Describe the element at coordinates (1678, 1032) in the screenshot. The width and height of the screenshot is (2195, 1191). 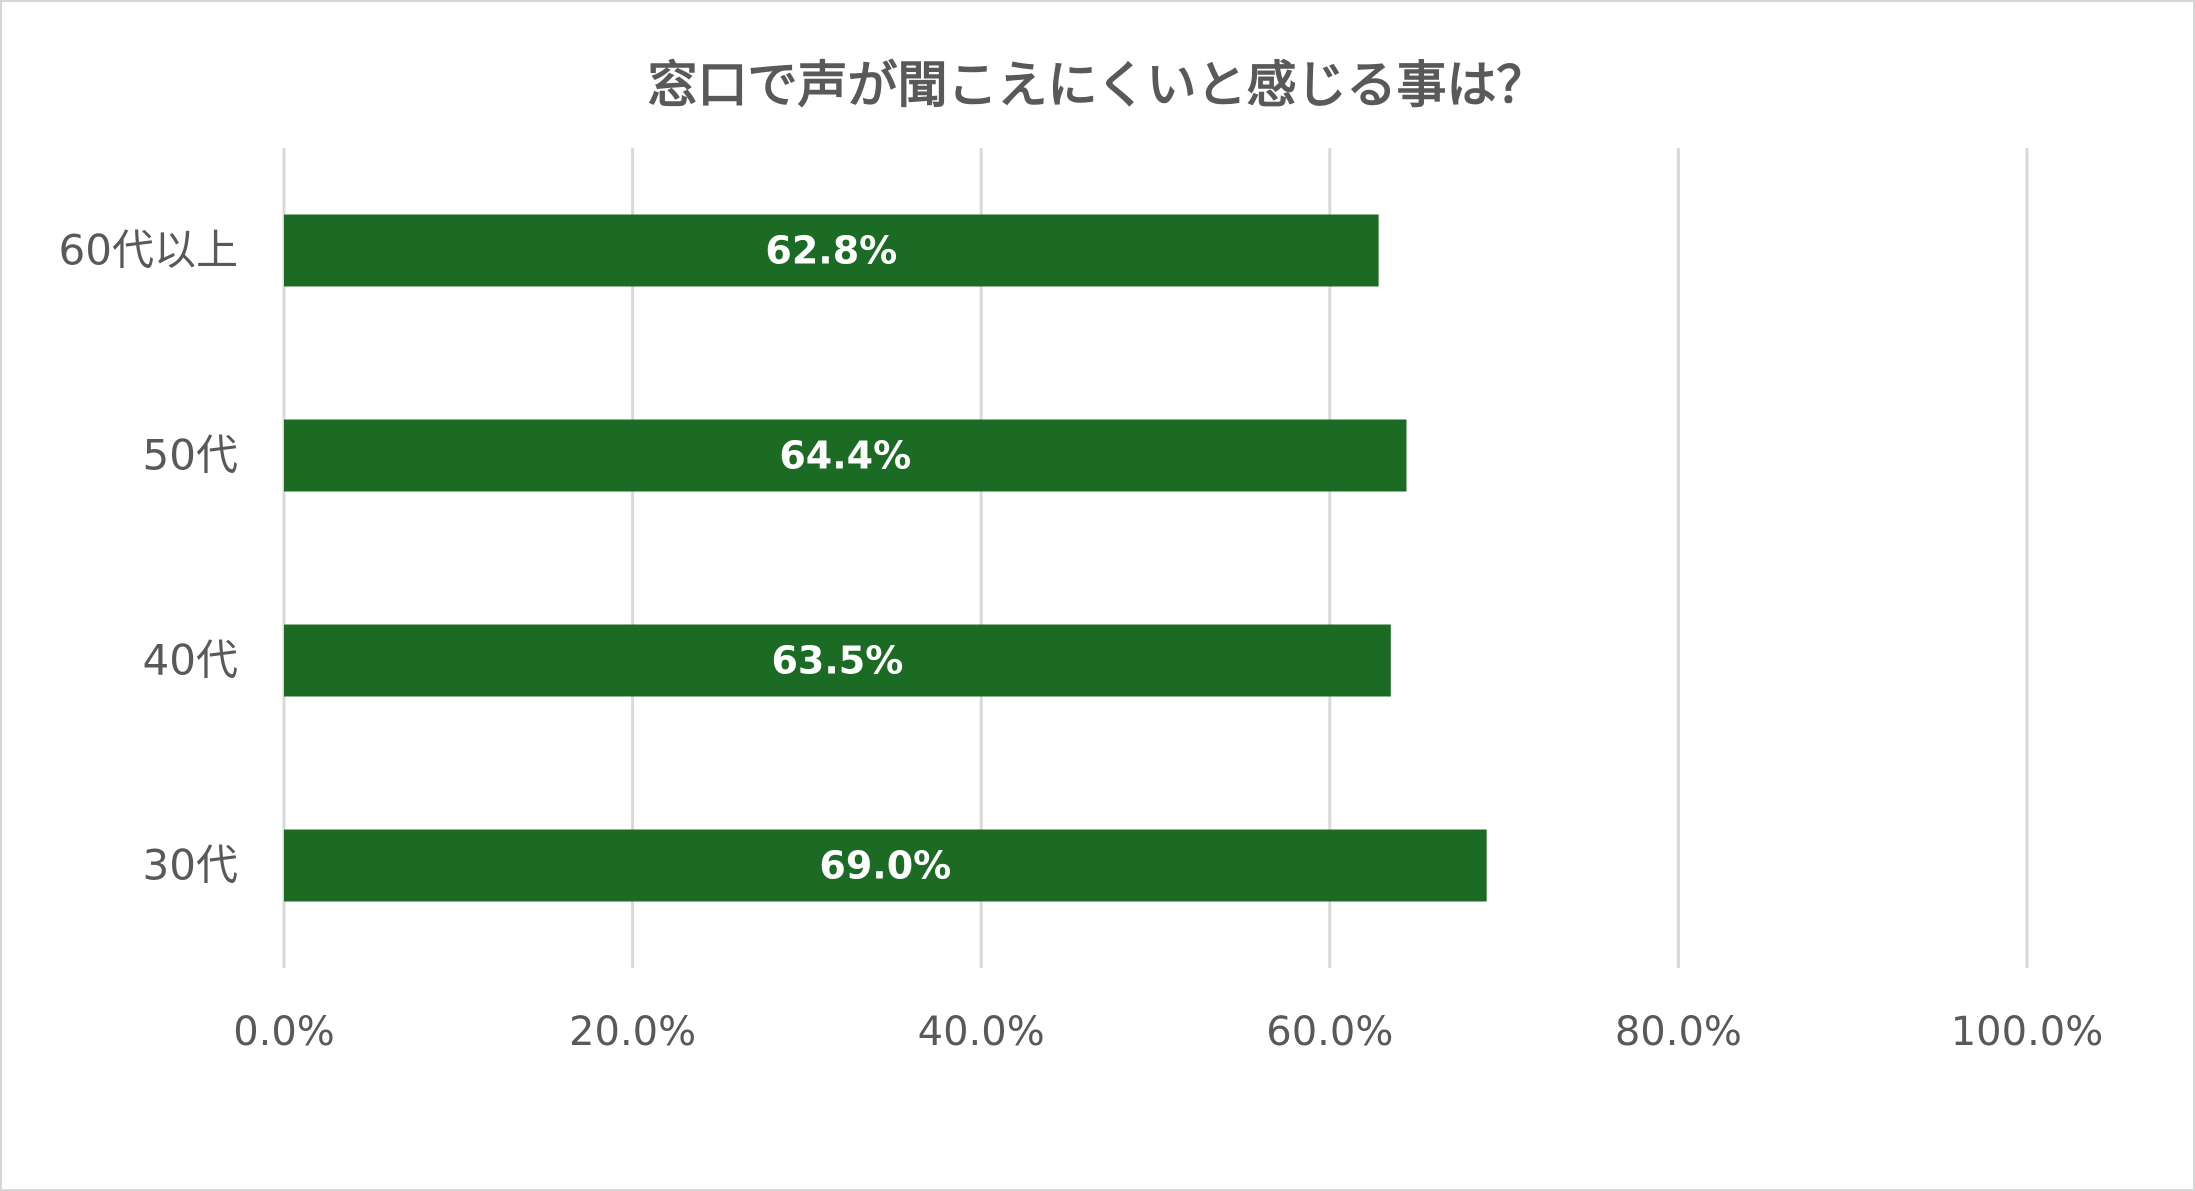
I see `x-tick-label: 80.0%` at that location.